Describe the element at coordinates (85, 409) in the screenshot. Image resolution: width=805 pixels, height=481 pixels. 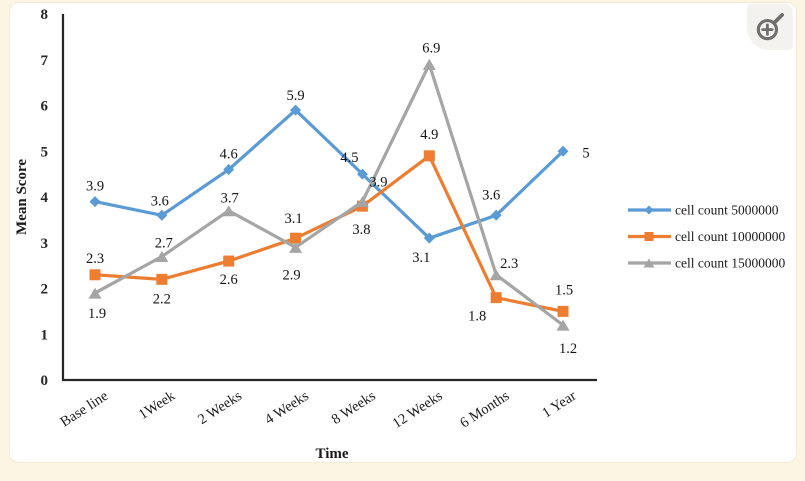
I see `x-tick-label: Base line` at that location.